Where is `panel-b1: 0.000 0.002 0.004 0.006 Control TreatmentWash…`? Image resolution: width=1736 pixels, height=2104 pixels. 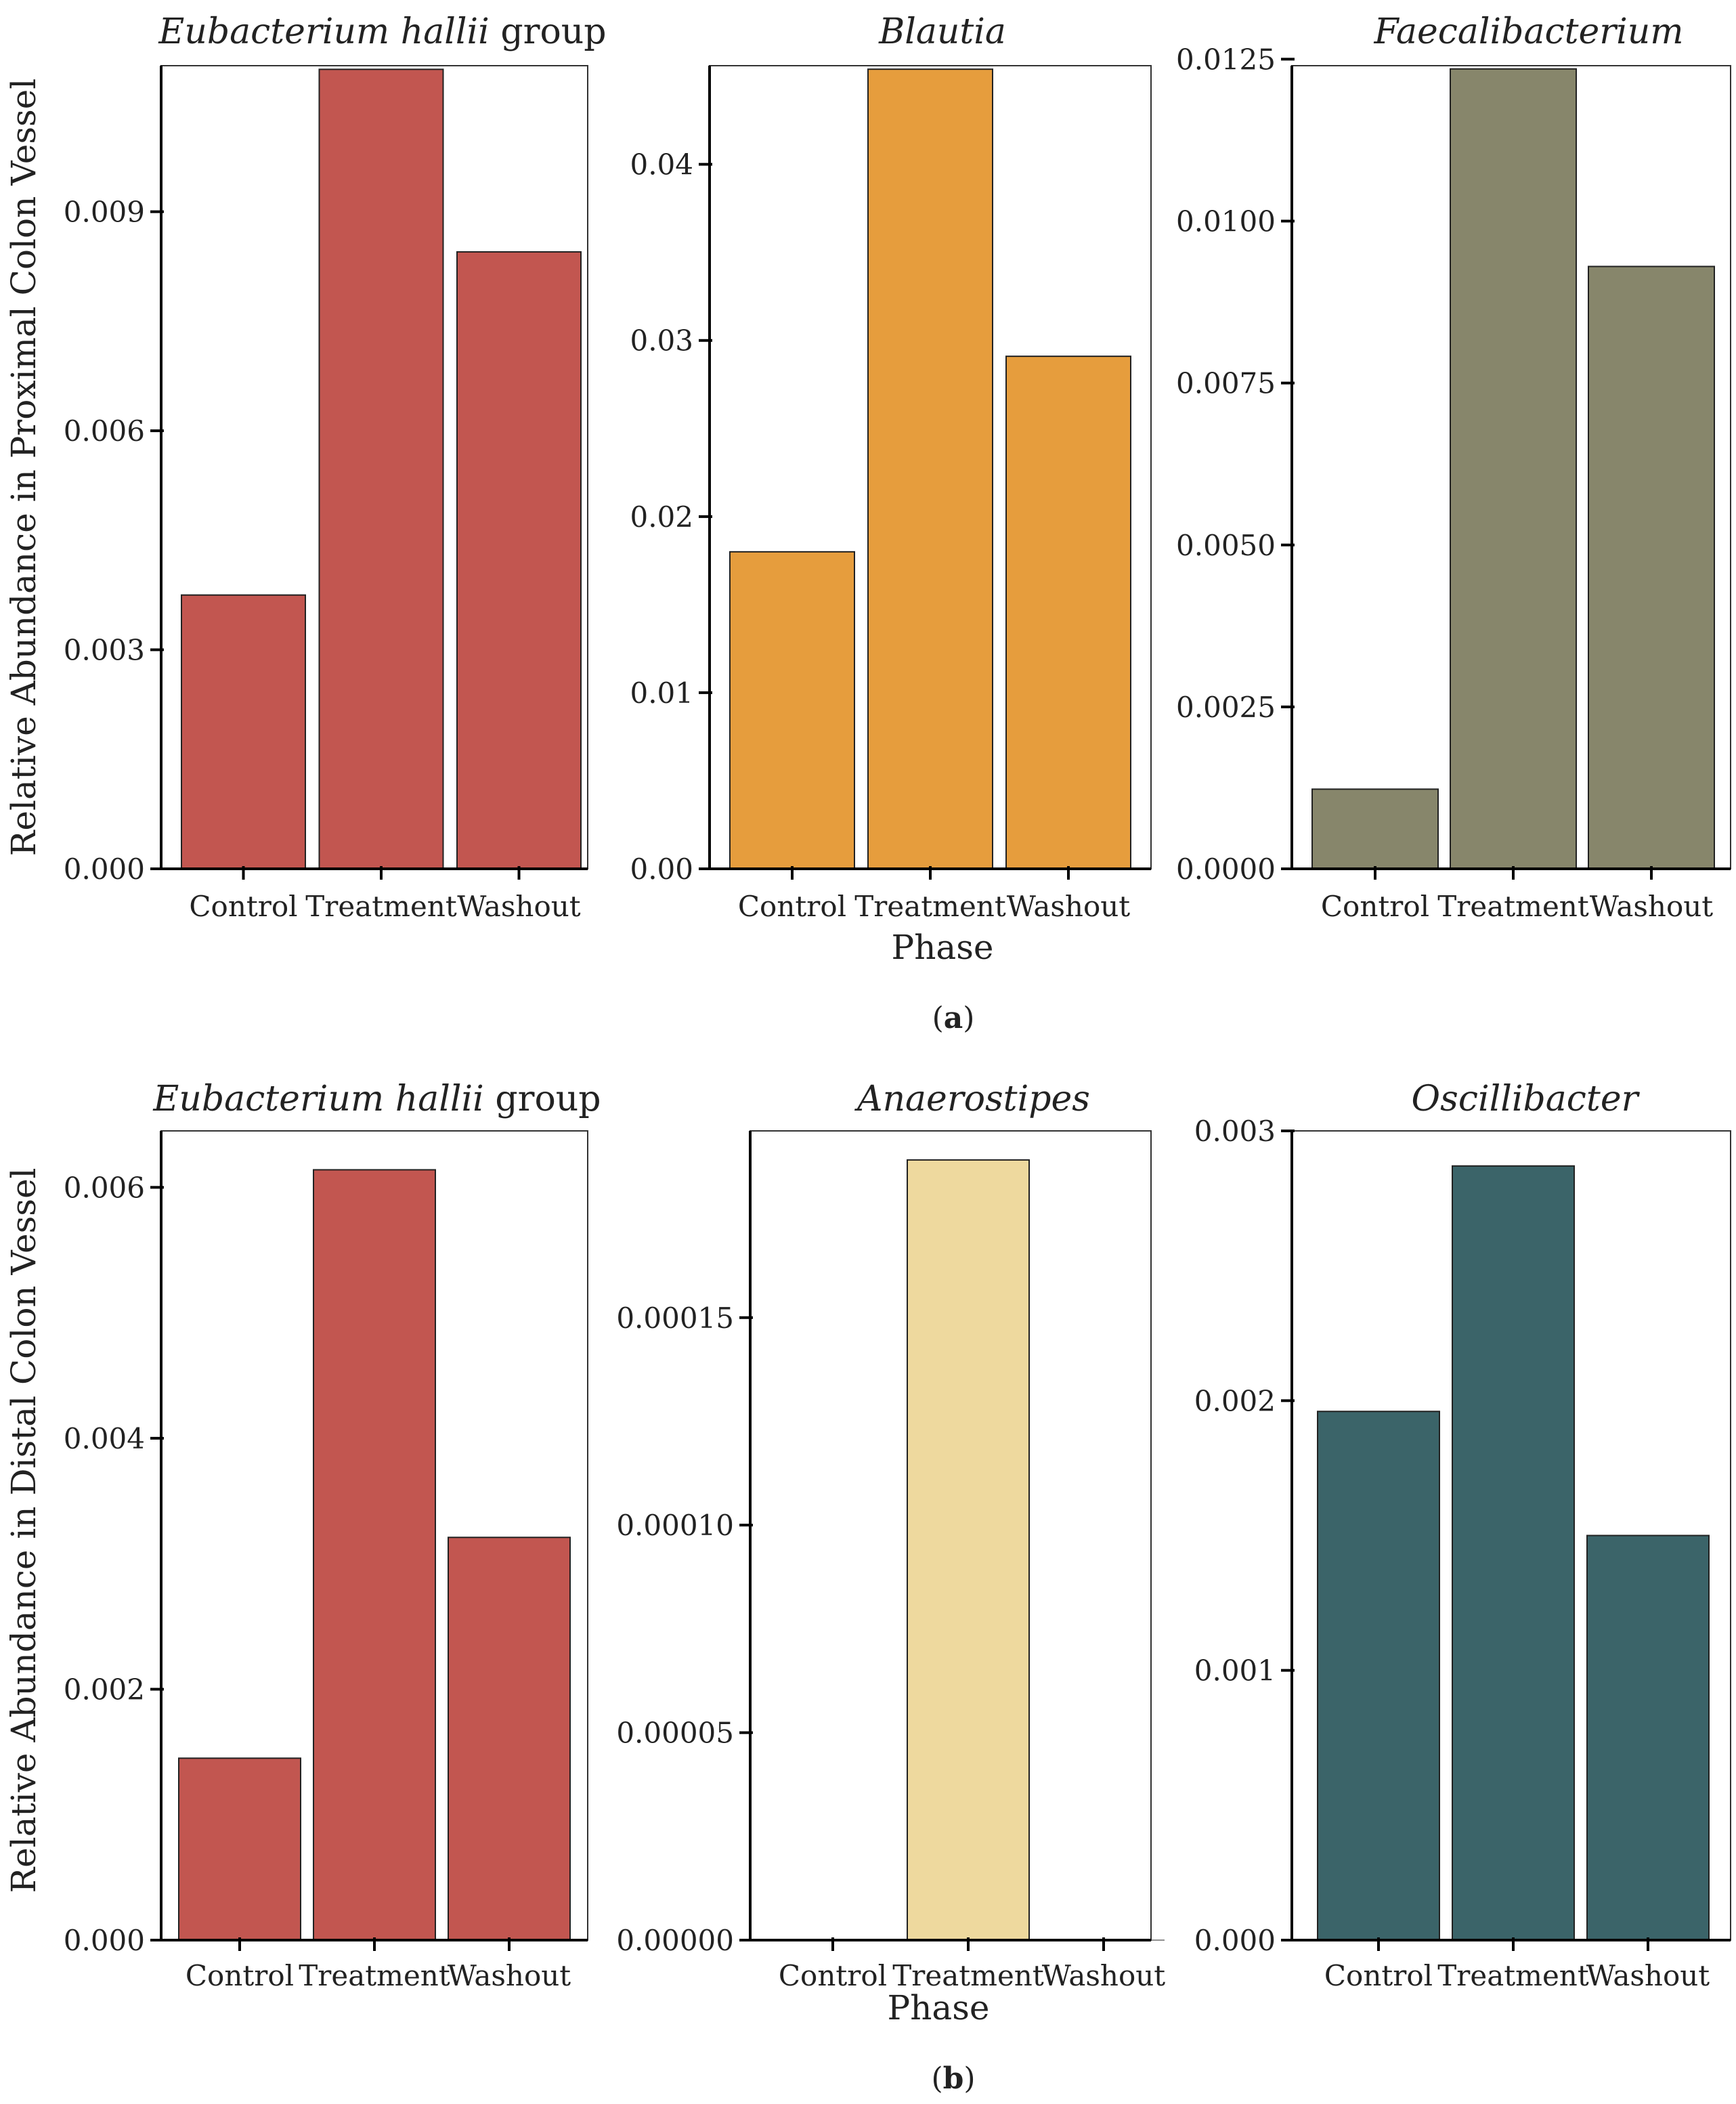 panel-b1: 0.000 0.002 0.004 0.006 Control TreatmentWash… is located at coordinates (332, 1535).